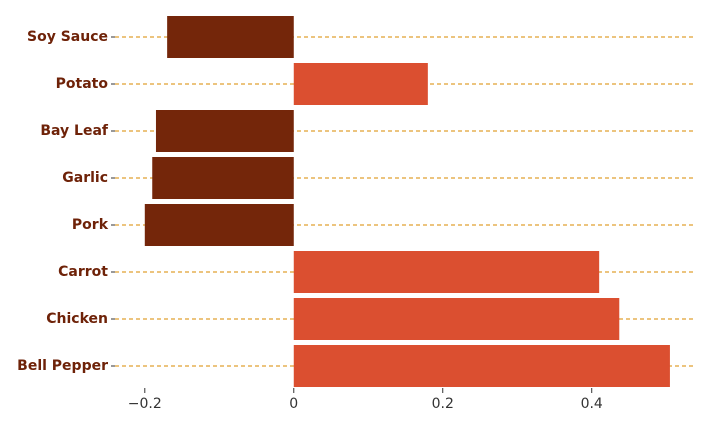 This screenshot has width=706, height=426. What do you see at coordinates (446, 272) in the screenshot?
I see `bar-carrot` at bounding box center [446, 272].